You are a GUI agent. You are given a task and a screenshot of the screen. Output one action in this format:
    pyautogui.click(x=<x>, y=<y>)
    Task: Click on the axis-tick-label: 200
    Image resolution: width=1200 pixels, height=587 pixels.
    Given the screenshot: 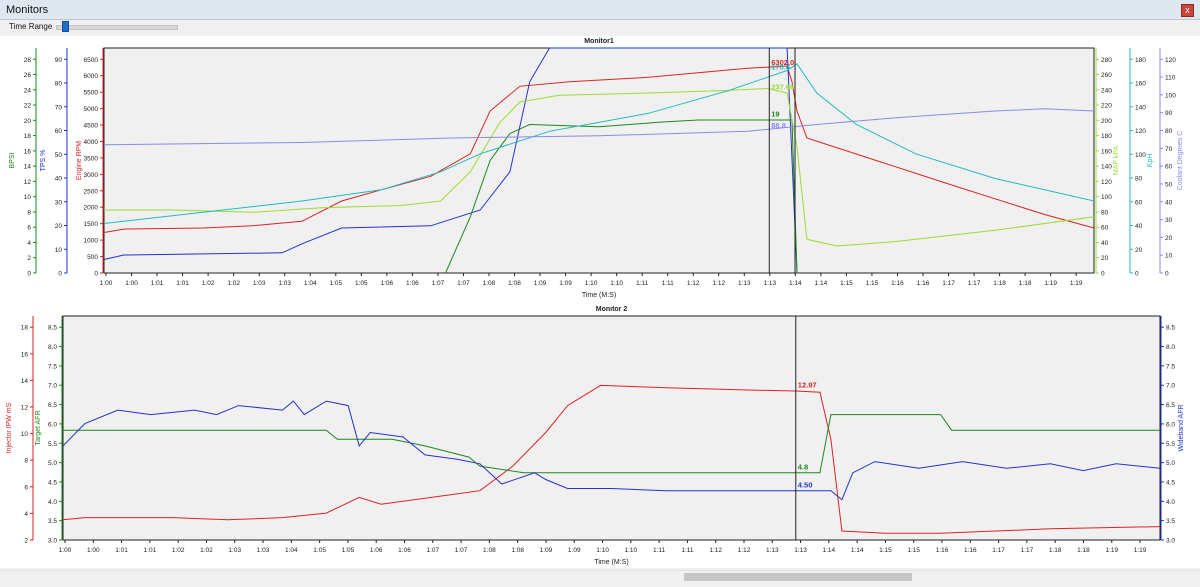 What is the action you would take?
    pyautogui.click(x=1106, y=121)
    